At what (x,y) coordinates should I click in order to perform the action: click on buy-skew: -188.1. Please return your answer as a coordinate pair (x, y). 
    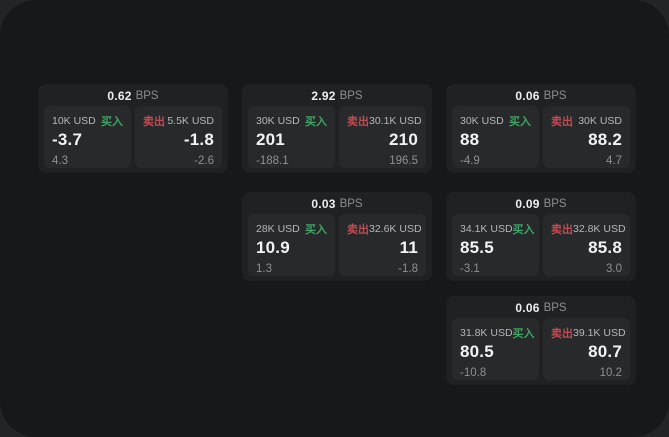
    Looking at the image, I should click on (272, 160).